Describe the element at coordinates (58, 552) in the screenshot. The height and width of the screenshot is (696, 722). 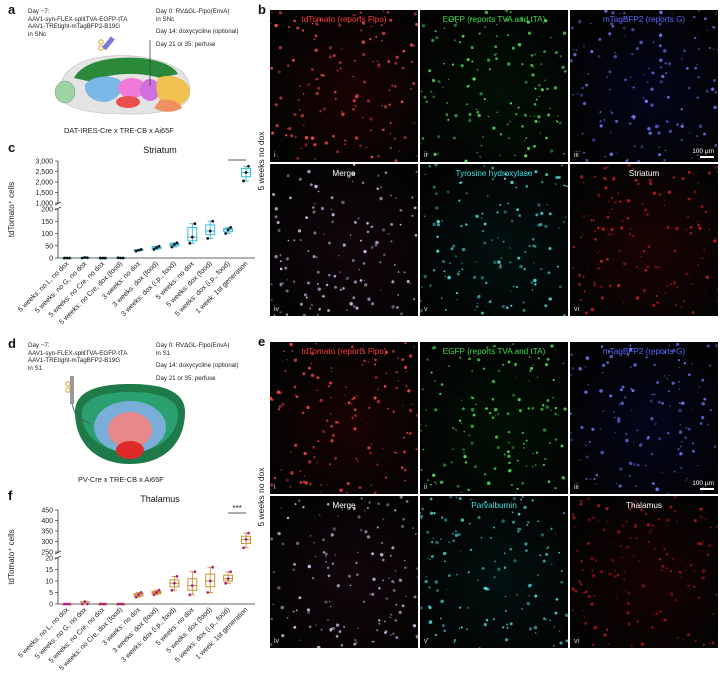
I see `axis-break-mark` at that location.